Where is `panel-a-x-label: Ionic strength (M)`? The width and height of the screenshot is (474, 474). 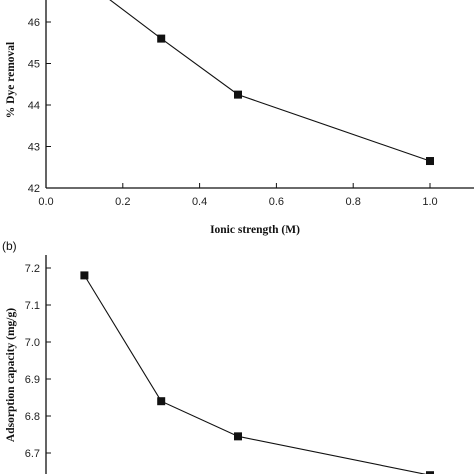 panel-a-x-label: Ionic strength (M) is located at coordinates (255, 230).